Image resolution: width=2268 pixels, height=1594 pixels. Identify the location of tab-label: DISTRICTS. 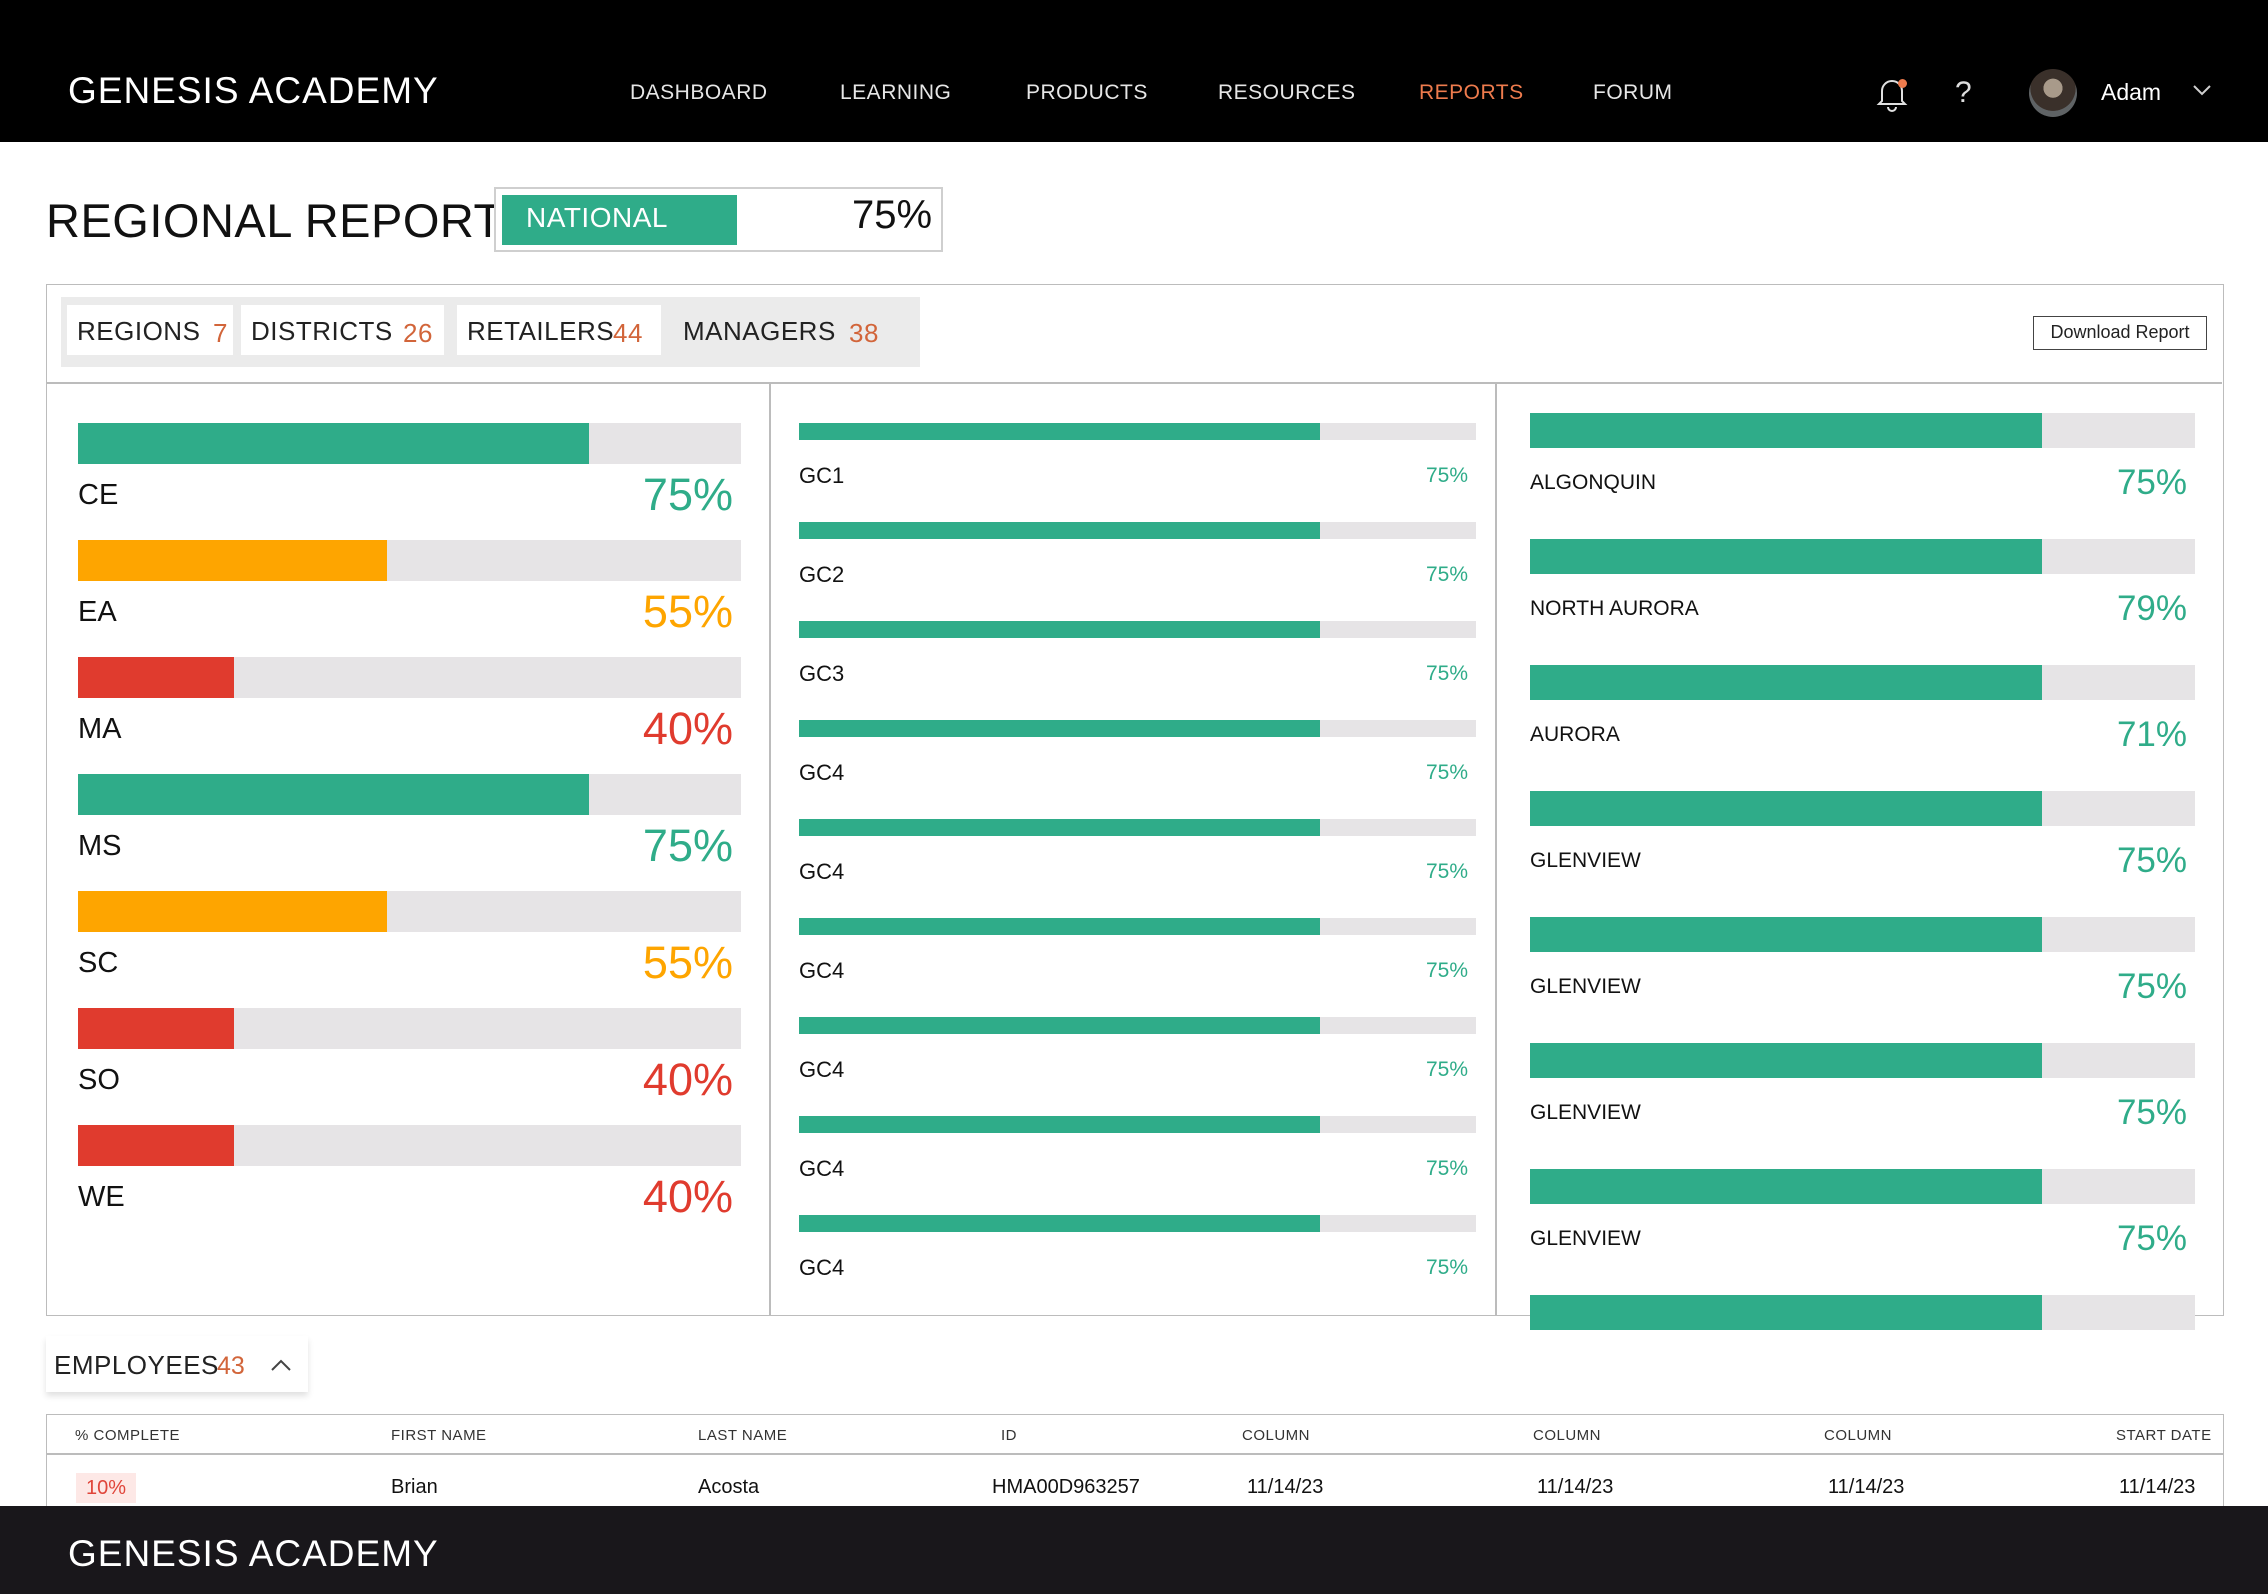
(322, 331).